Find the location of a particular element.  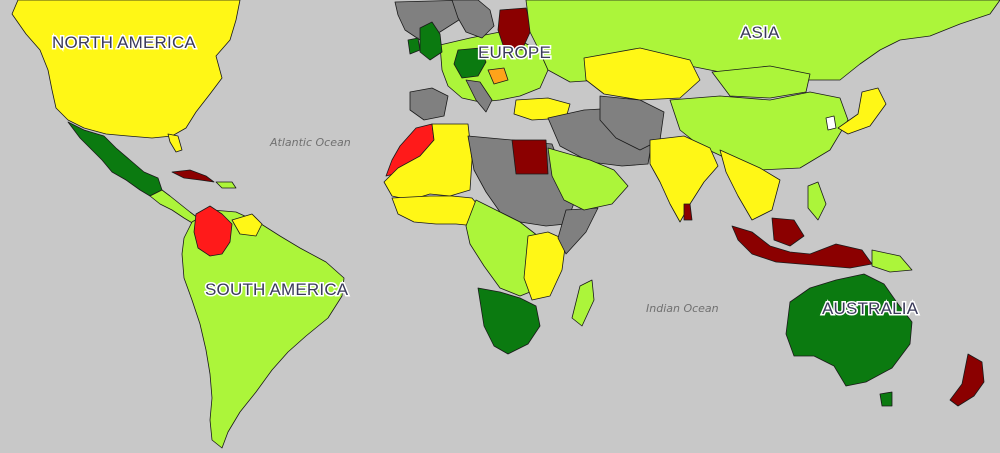

country-colombia is located at coordinates (213, 231).